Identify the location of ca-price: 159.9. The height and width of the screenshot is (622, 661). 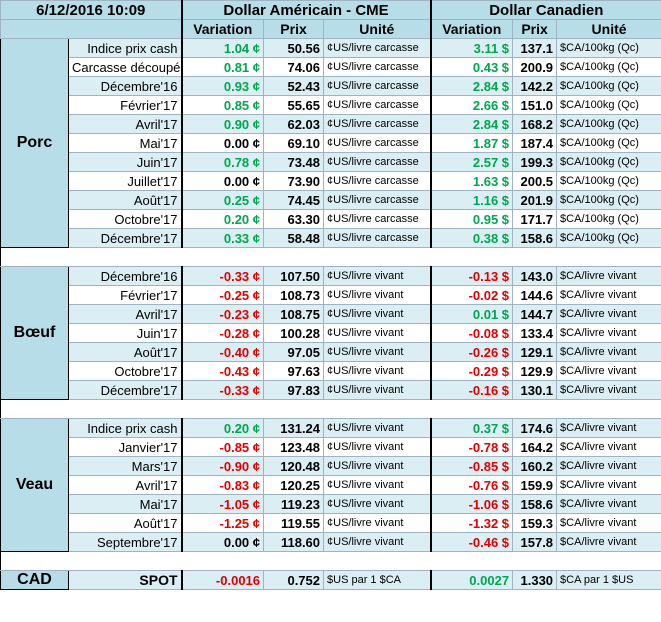
(535, 485).